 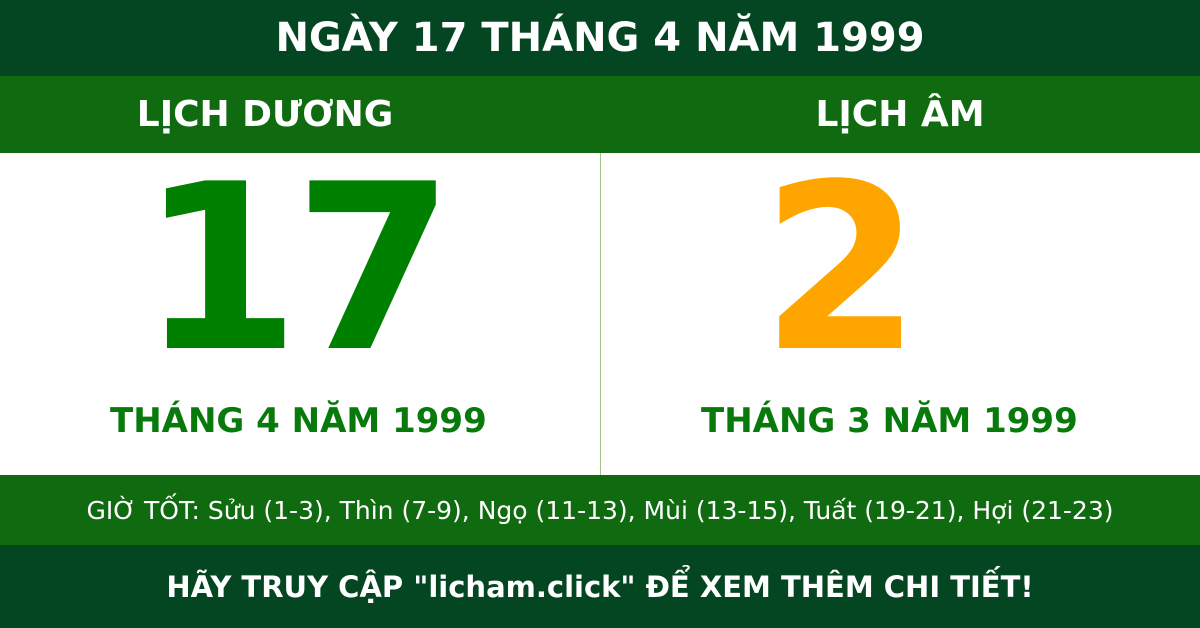 I want to click on lunar-month-year: THÁNG 3 NĂM 1999, so click(x=889, y=421).